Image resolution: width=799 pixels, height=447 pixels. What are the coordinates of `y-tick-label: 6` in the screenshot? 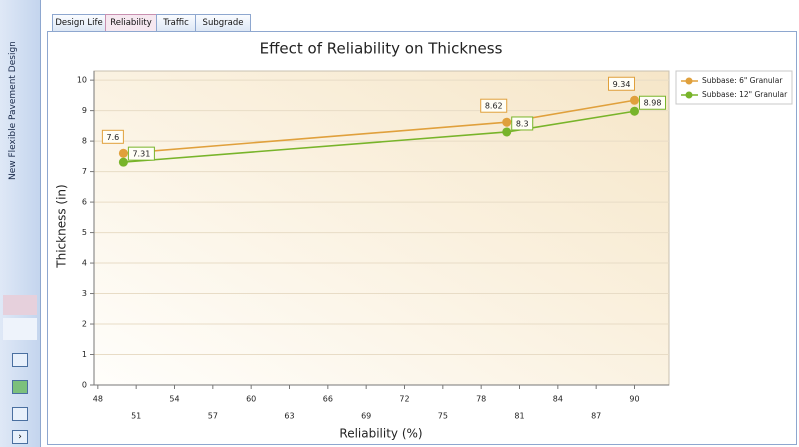 It's located at (84, 202).